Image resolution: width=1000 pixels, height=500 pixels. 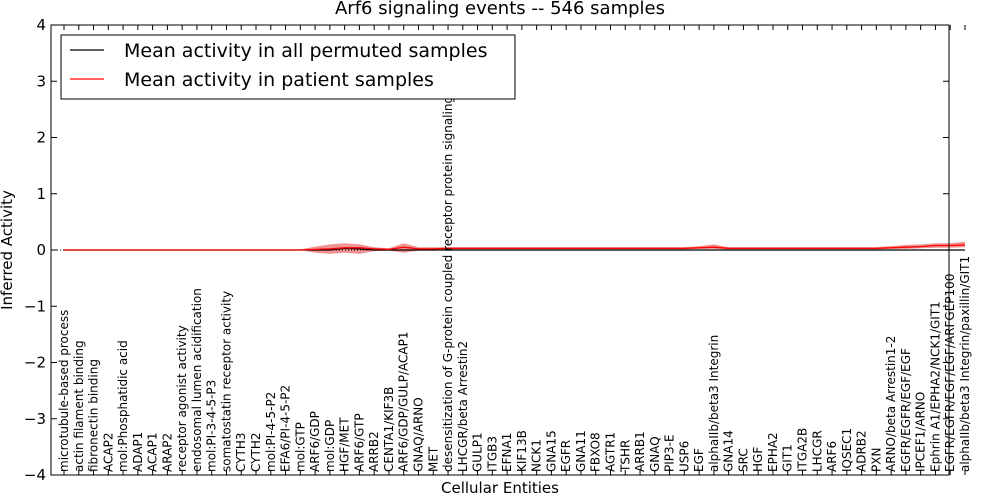 I want to click on x-category-label: EGFR/EGFR/EGF/EGF, so click(x=906, y=410).